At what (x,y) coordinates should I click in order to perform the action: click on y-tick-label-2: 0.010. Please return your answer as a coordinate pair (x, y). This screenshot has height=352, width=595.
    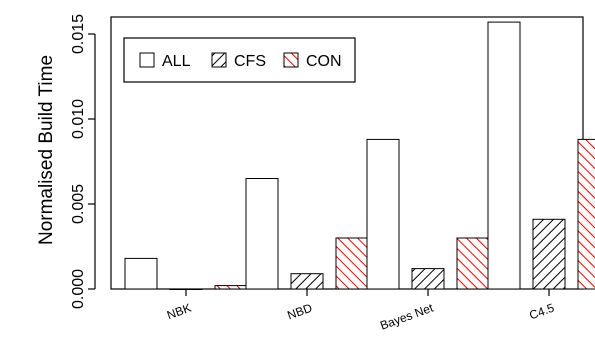
    Looking at the image, I should click on (78, 119).